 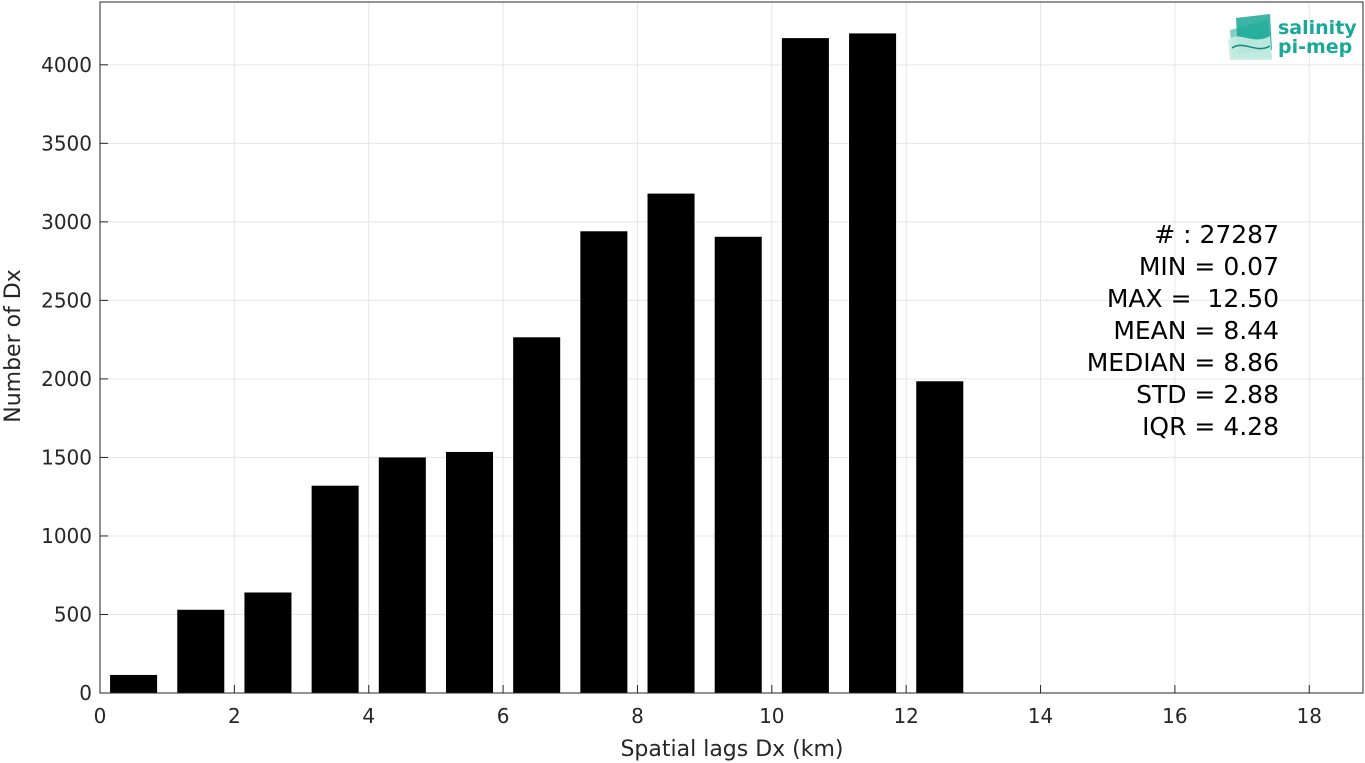 What do you see at coordinates (1210, 426) in the screenshot?
I see `stat-line: IQR = 4.28` at bounding box center [1210, 426].